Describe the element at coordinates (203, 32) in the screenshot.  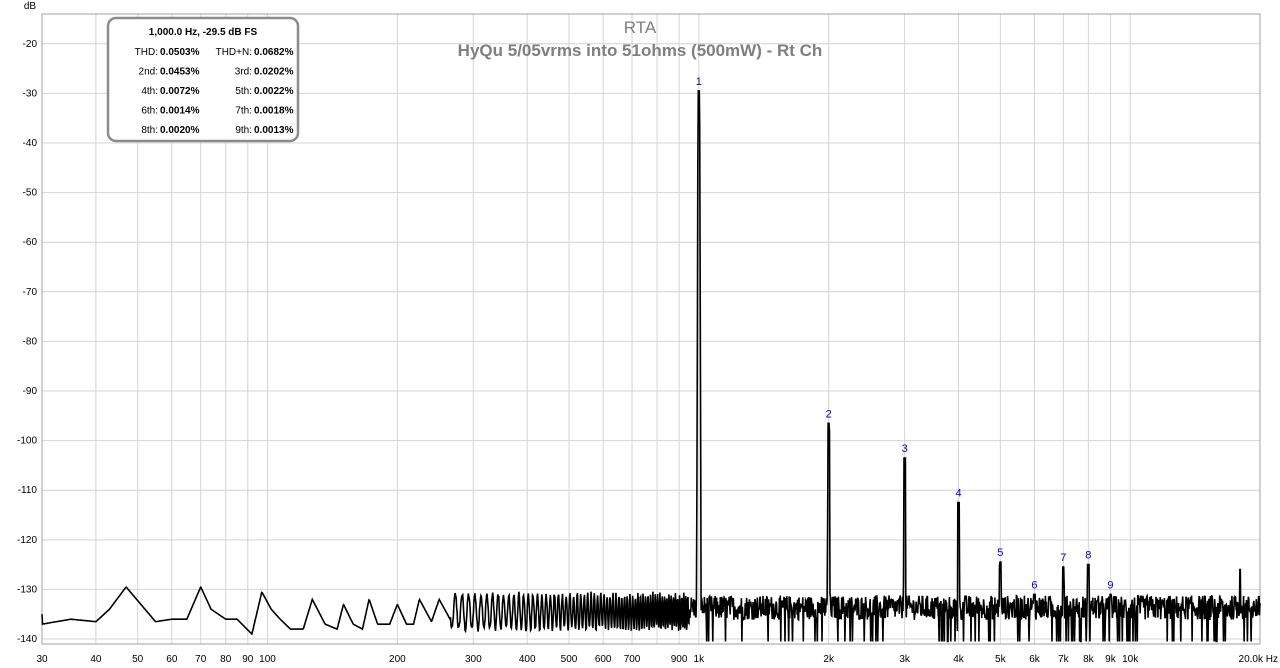
I see `info-box-header: 1,000.0 Hz, -29.5 dB FS` at that location.